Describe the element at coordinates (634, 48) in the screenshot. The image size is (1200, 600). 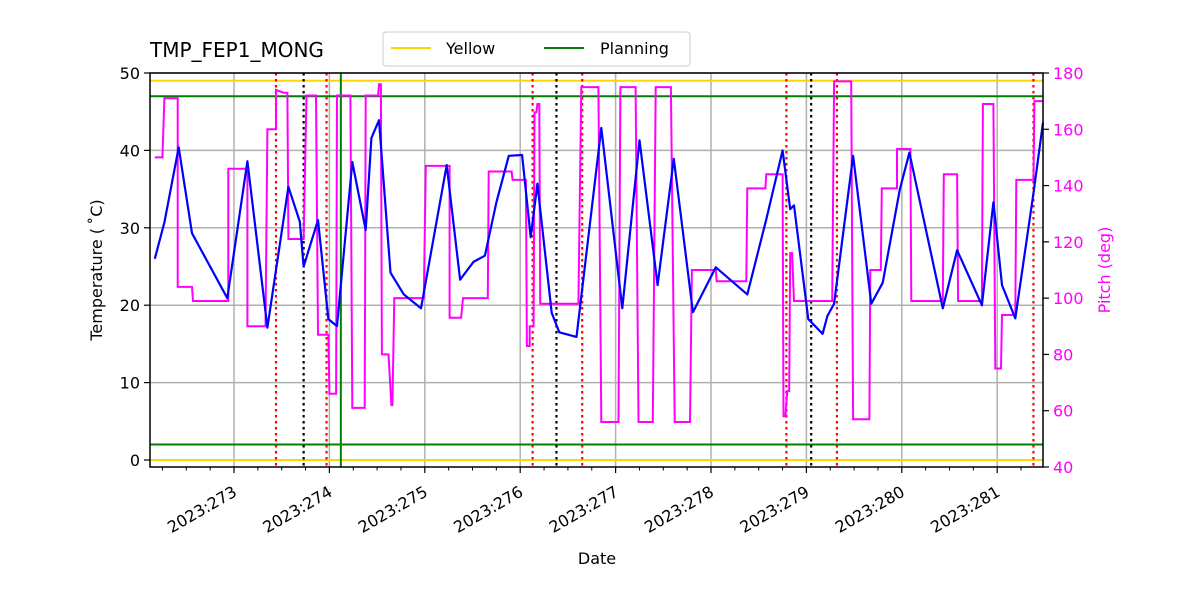
I see `legend-planning-label: Planning` at that location.